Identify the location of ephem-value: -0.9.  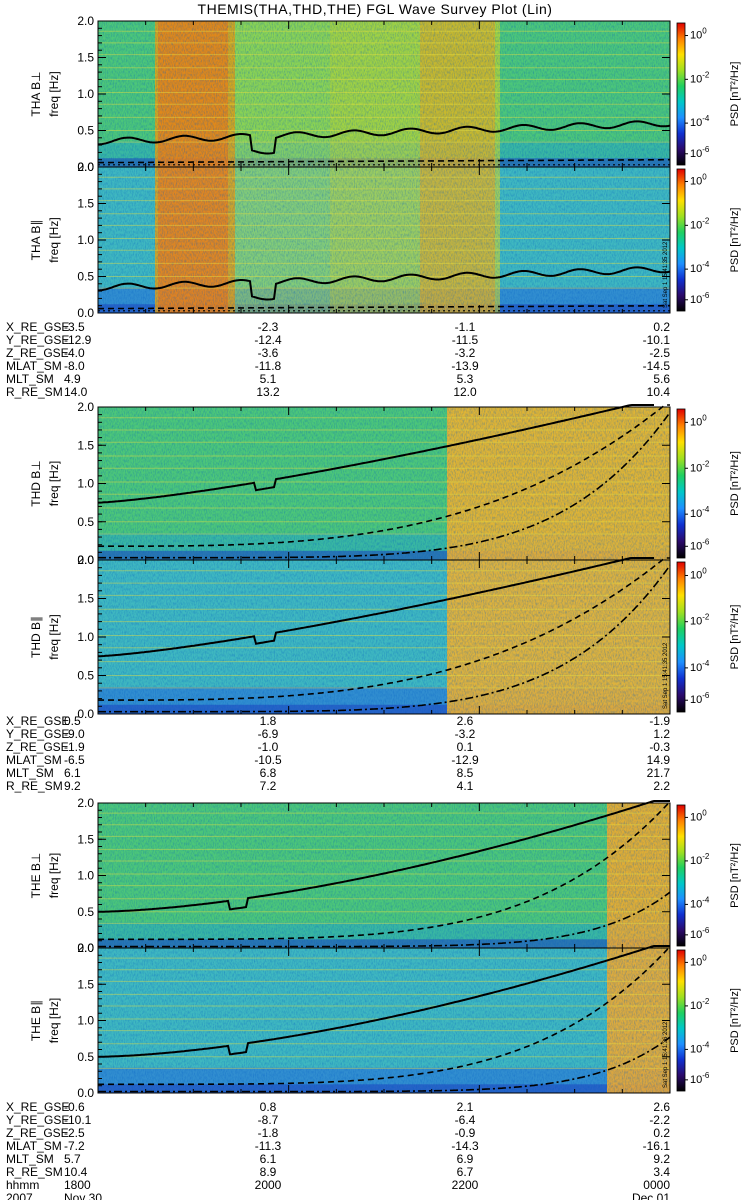
(465, 1133).